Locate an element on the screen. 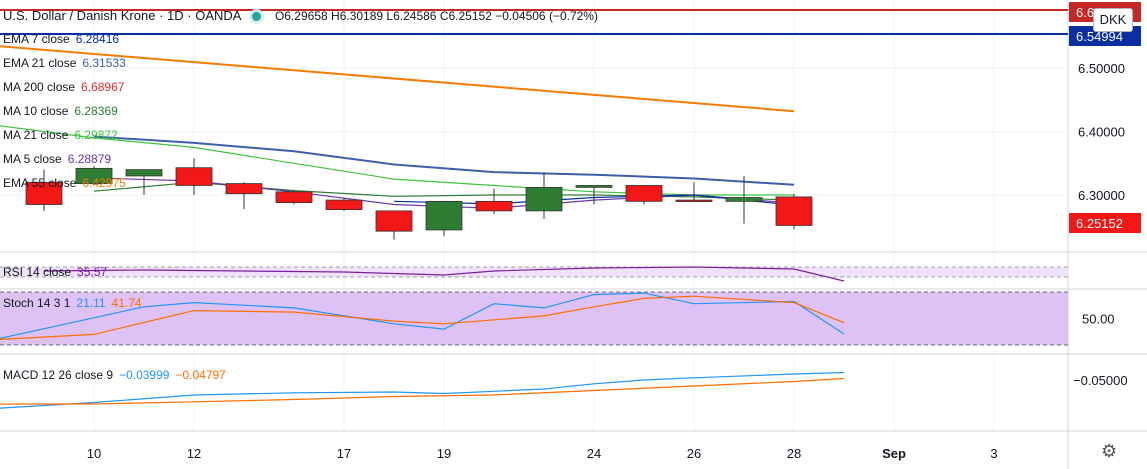  time-tick-label: 24 is located at coordinates (594, 453).